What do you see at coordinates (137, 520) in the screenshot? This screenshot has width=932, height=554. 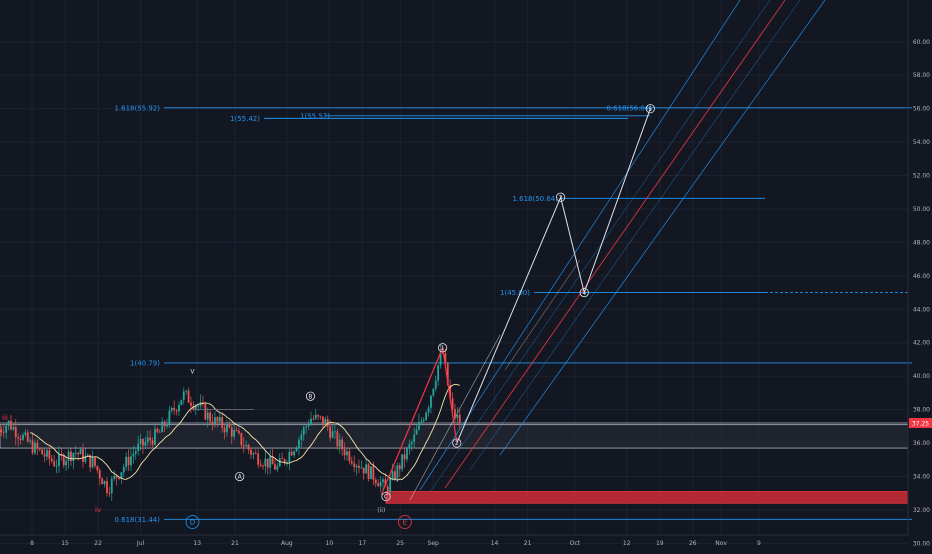 I see `fib-level-label: 0.618(31.44)` at bounding box center [137, 520].